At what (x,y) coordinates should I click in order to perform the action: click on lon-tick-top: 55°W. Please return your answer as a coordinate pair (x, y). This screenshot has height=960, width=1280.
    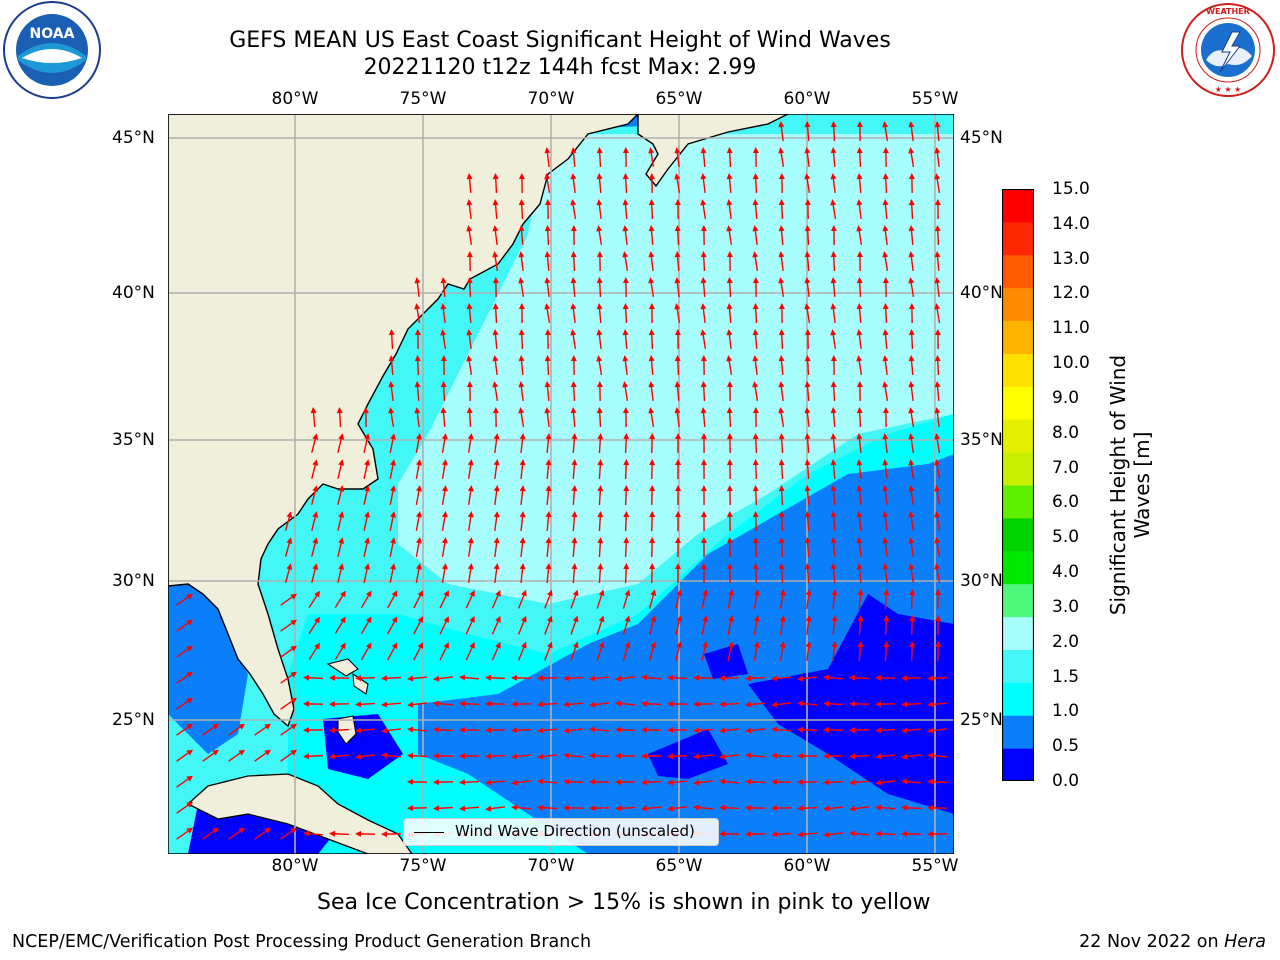
    Looking at the image, I should click on (935, 99).